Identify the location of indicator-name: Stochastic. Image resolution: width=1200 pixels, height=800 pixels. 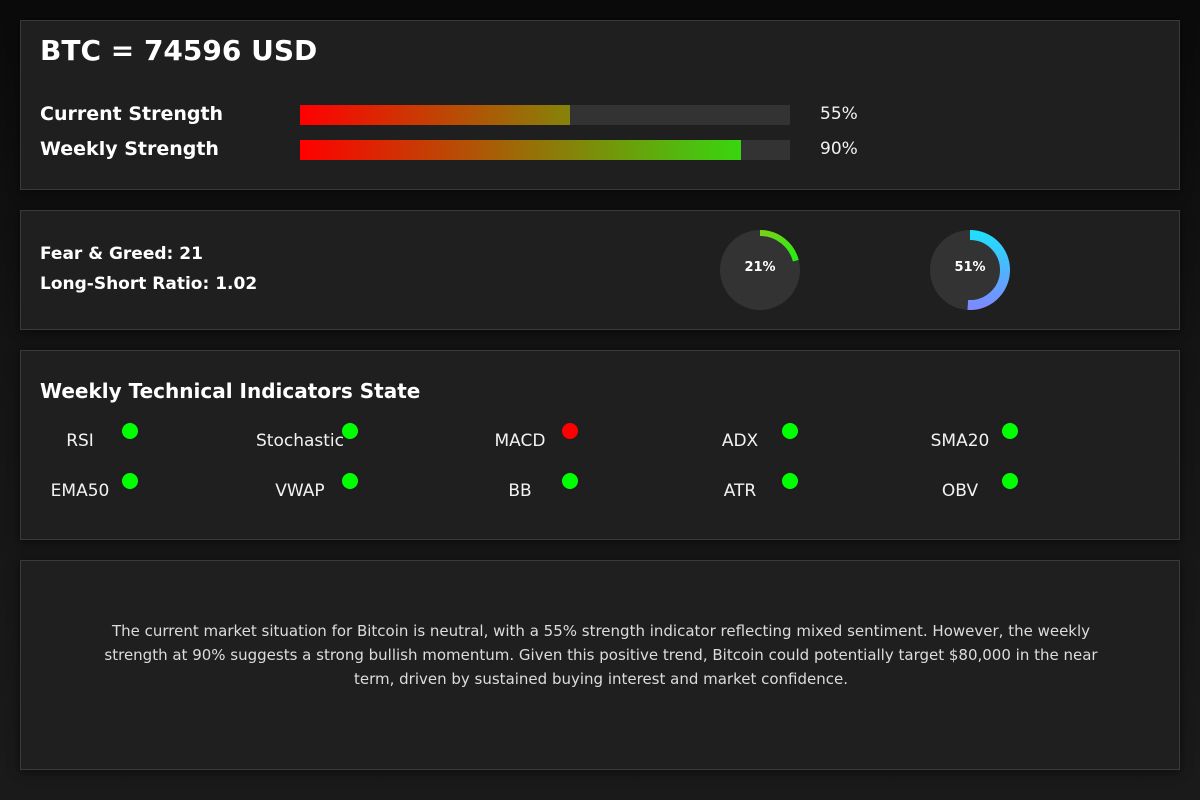
(300, 441).